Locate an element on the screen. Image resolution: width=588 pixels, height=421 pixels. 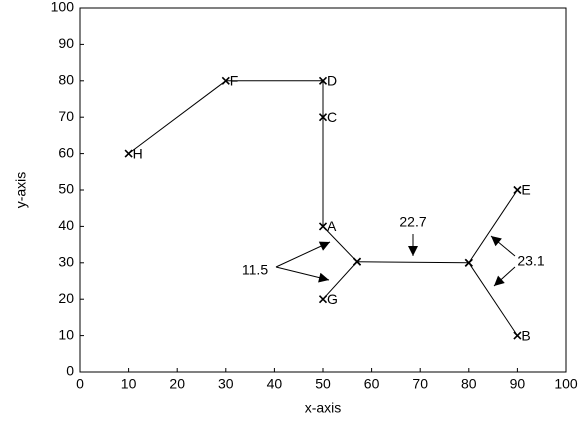
annotation: 11.5 is located at coordinates (255, 270).